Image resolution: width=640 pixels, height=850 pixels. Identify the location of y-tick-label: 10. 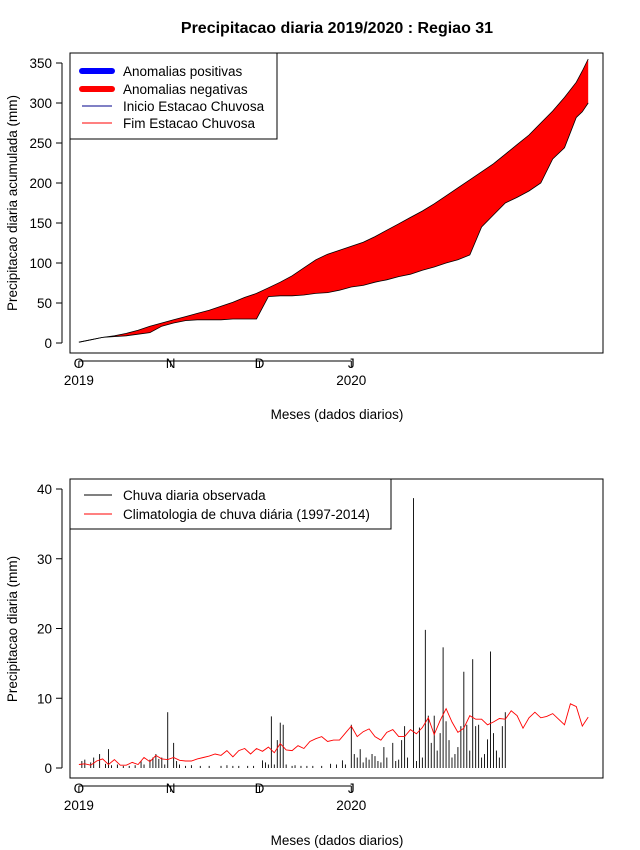
(44, 698).